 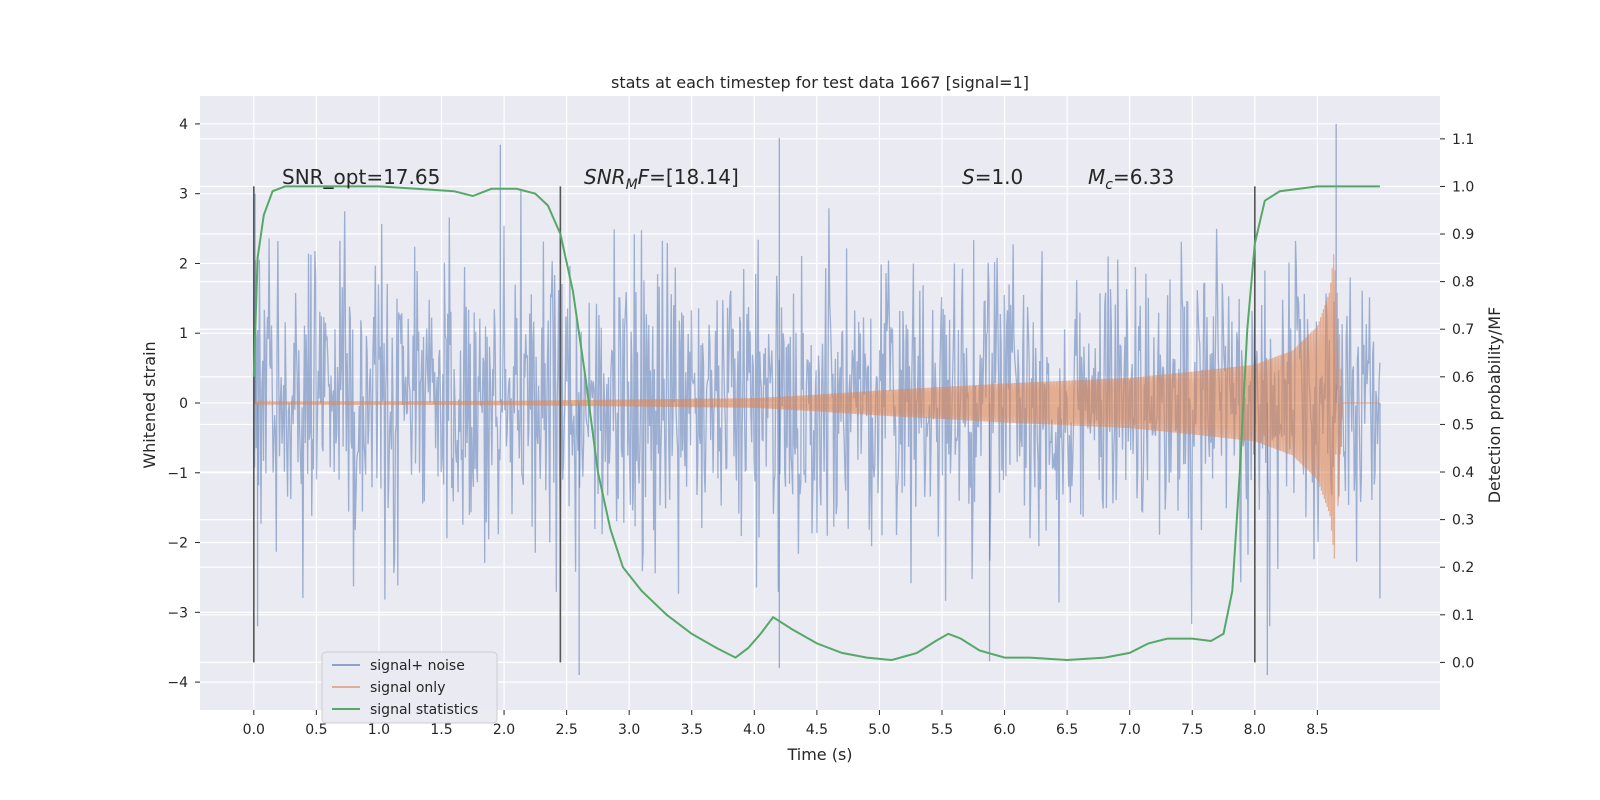 What do you see at coordinates (1463, 616) in the screenshot?
I see `y2-tick-label: 0.1` at bounding box center [1463, 616].